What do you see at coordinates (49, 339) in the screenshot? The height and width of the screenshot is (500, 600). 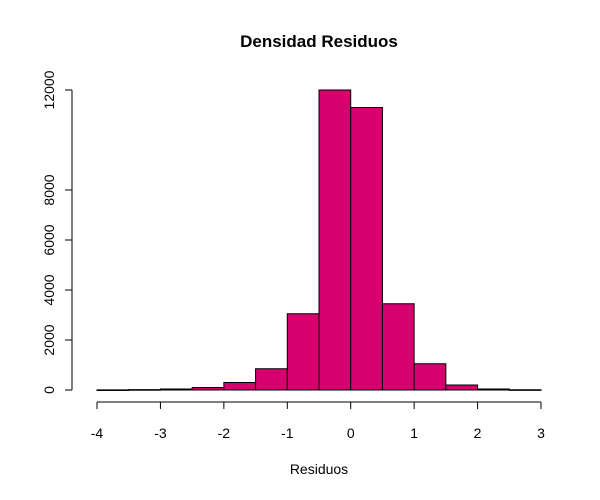 I see `y-tick-label: 2000` at bounding box center [49, 339].